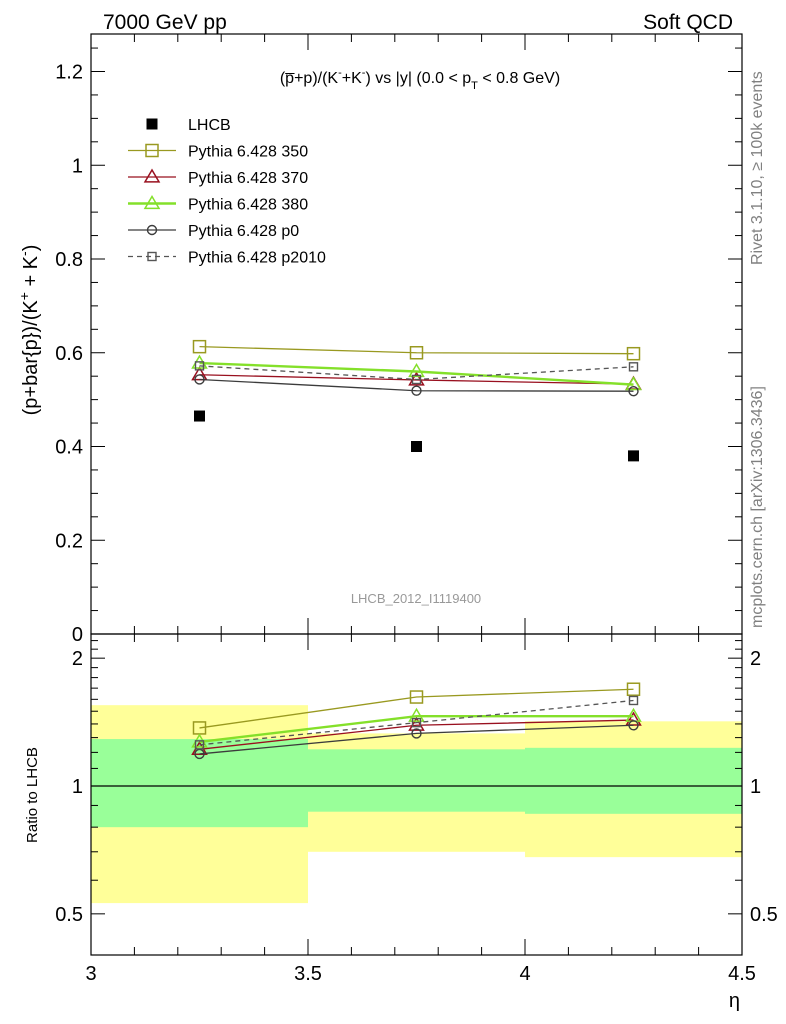  Describe the element at coordinates (77, 635) in the screenshot. I see `y-tick-label: 0` at that location.